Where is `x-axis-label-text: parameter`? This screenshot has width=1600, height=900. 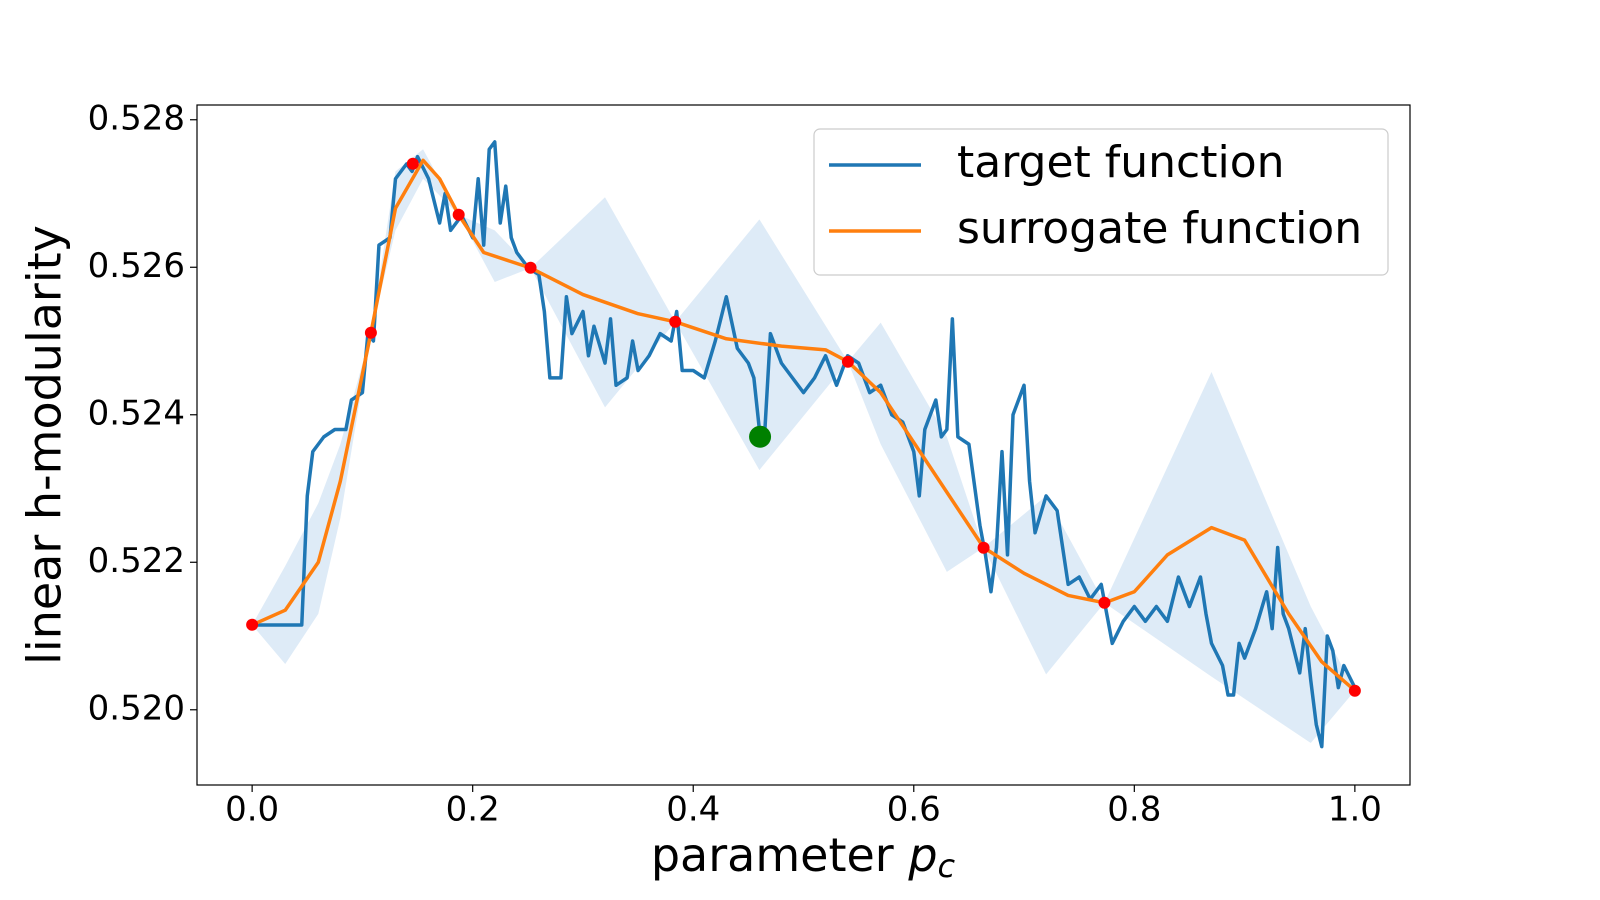 x-axis-label-text: parameter is located at coordinates (772, 855).